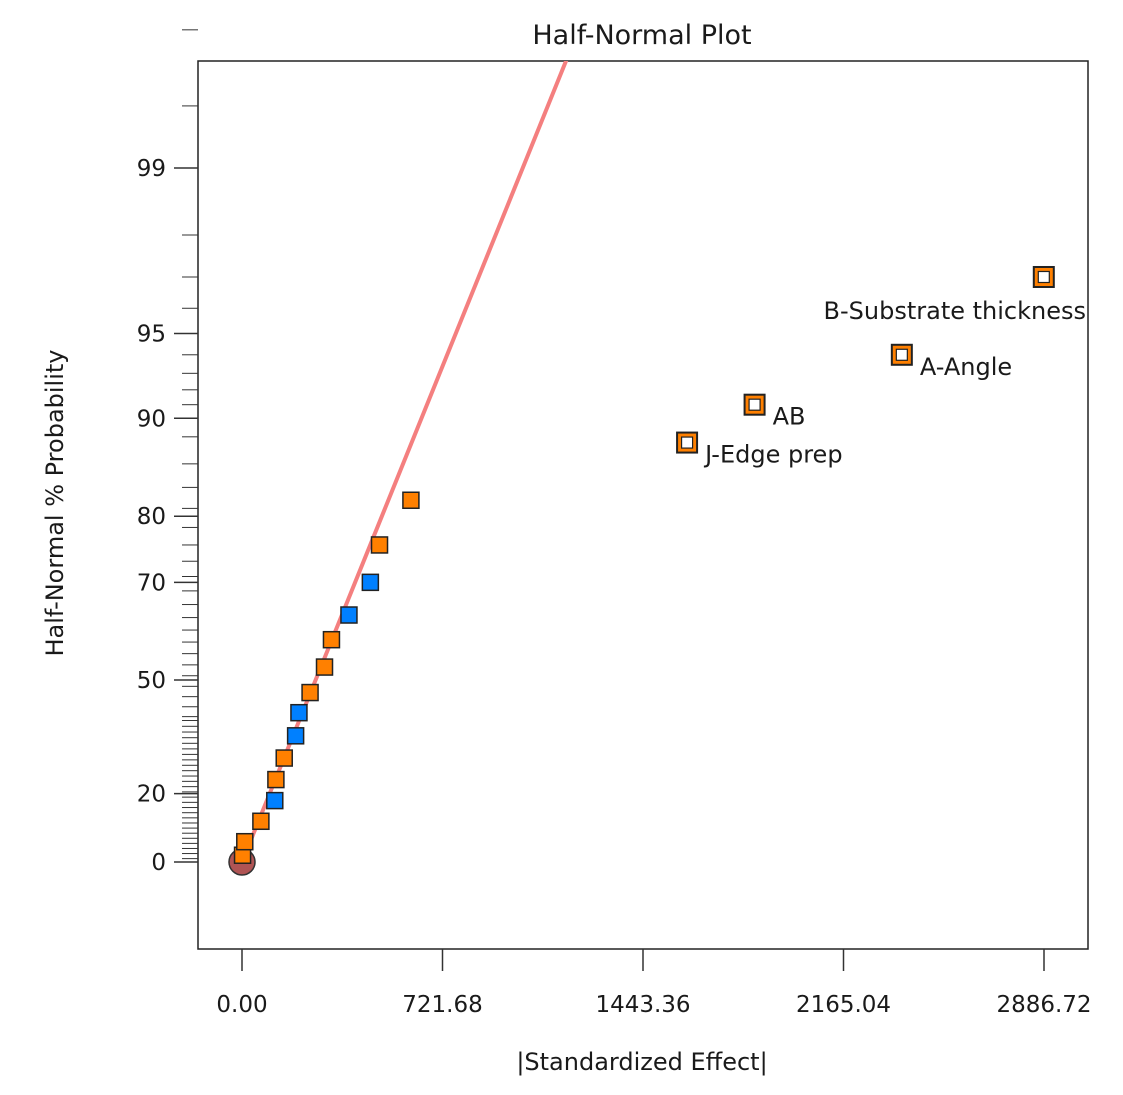 This screenshot has height=1095, width=1123. What do you see at coordinates (789, 417) in the screenshot?
I see `point-label: AB` at bounding box center [789, 417].